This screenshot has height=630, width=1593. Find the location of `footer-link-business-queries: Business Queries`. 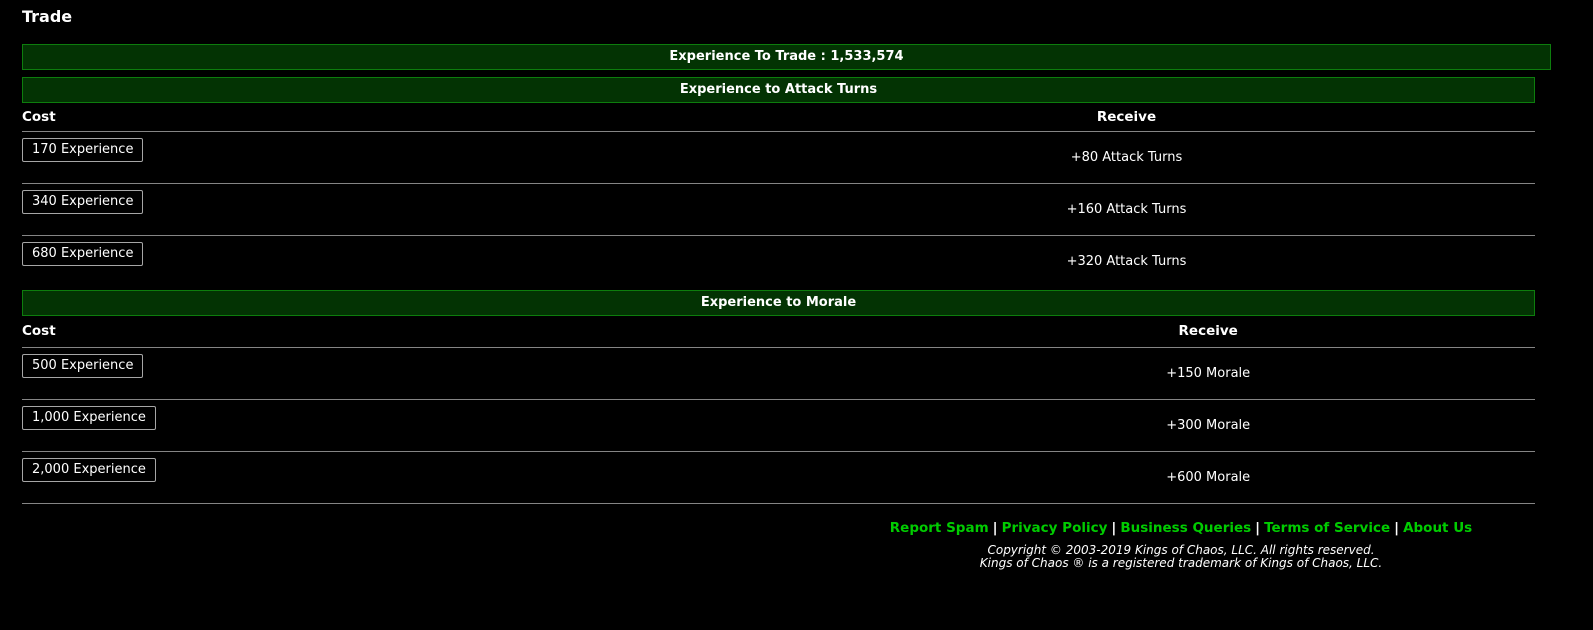

footer-link-business-queries: Business Queries is located at coordinates (1186, 527).